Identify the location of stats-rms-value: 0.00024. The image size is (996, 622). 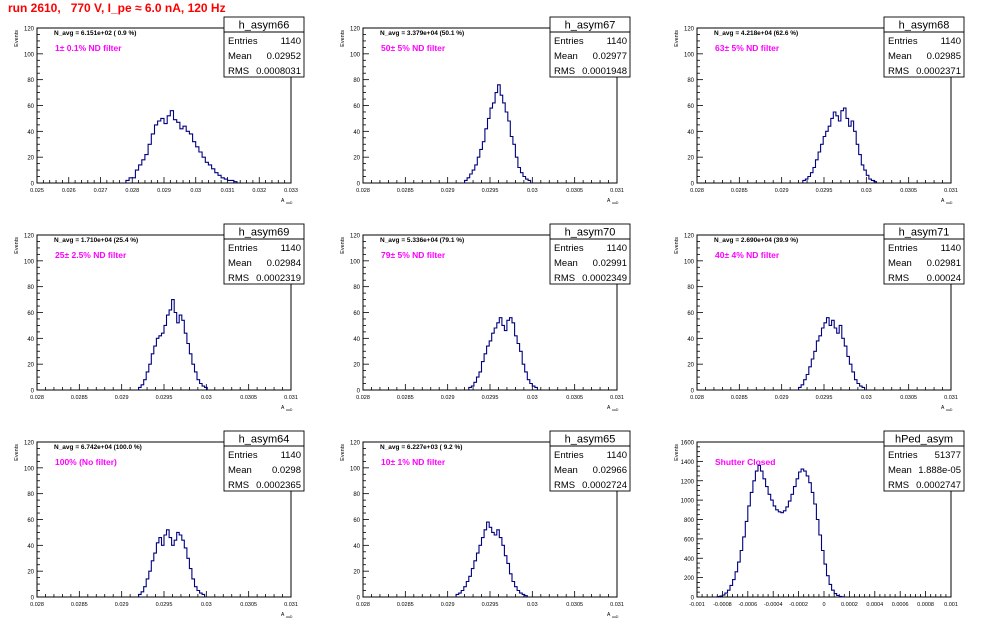
(944, 278).